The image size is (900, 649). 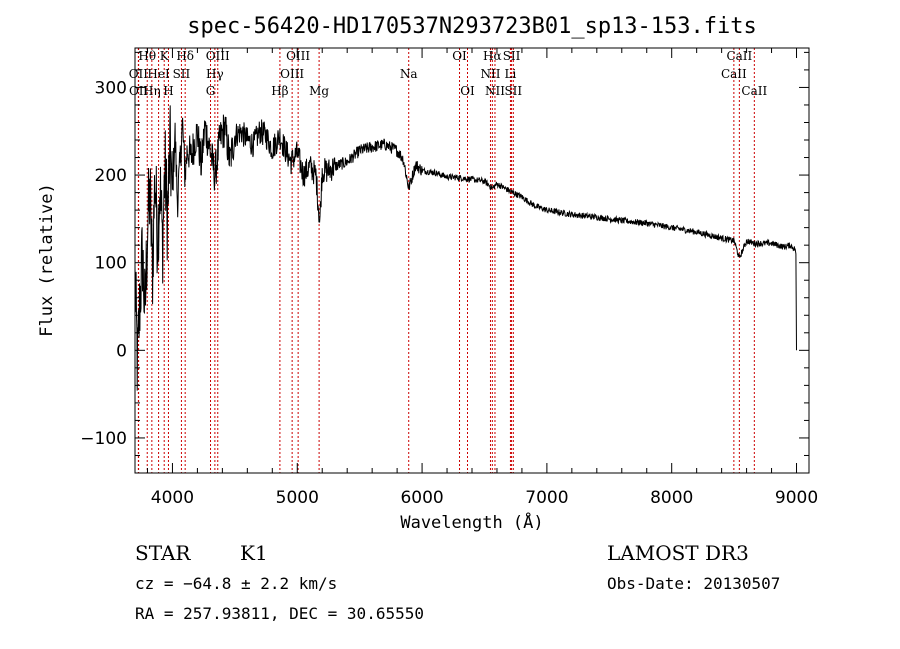 What do you see at coordinates (211, 91) in the screenshot?
I see `line-label-11: G` at bounding box center [211, 91].